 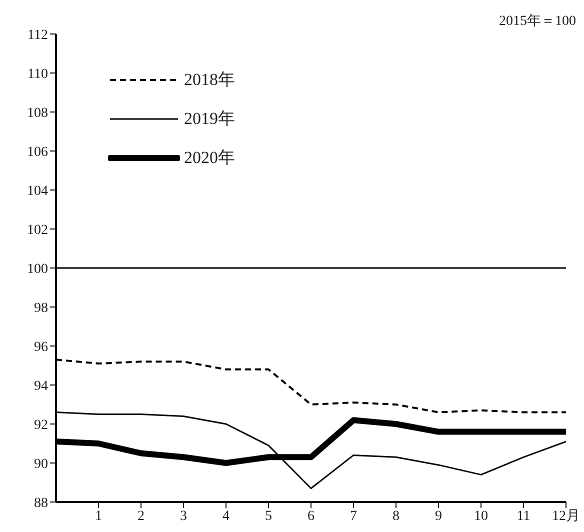 I want to click on x-tick-label: 12月, so click(x=566, y=516).